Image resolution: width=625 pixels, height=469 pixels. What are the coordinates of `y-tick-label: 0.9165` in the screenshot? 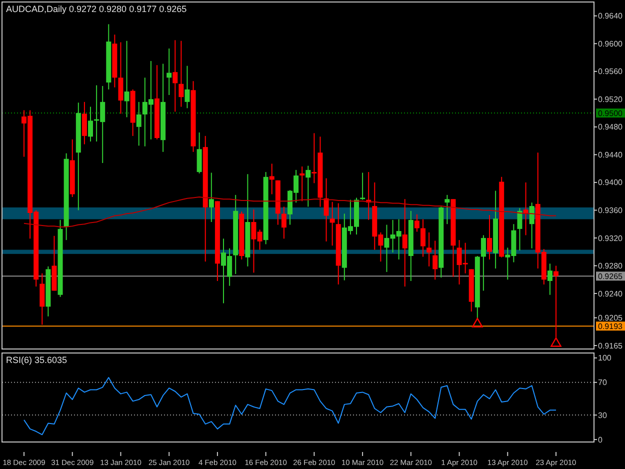 It's located at (611, 345).